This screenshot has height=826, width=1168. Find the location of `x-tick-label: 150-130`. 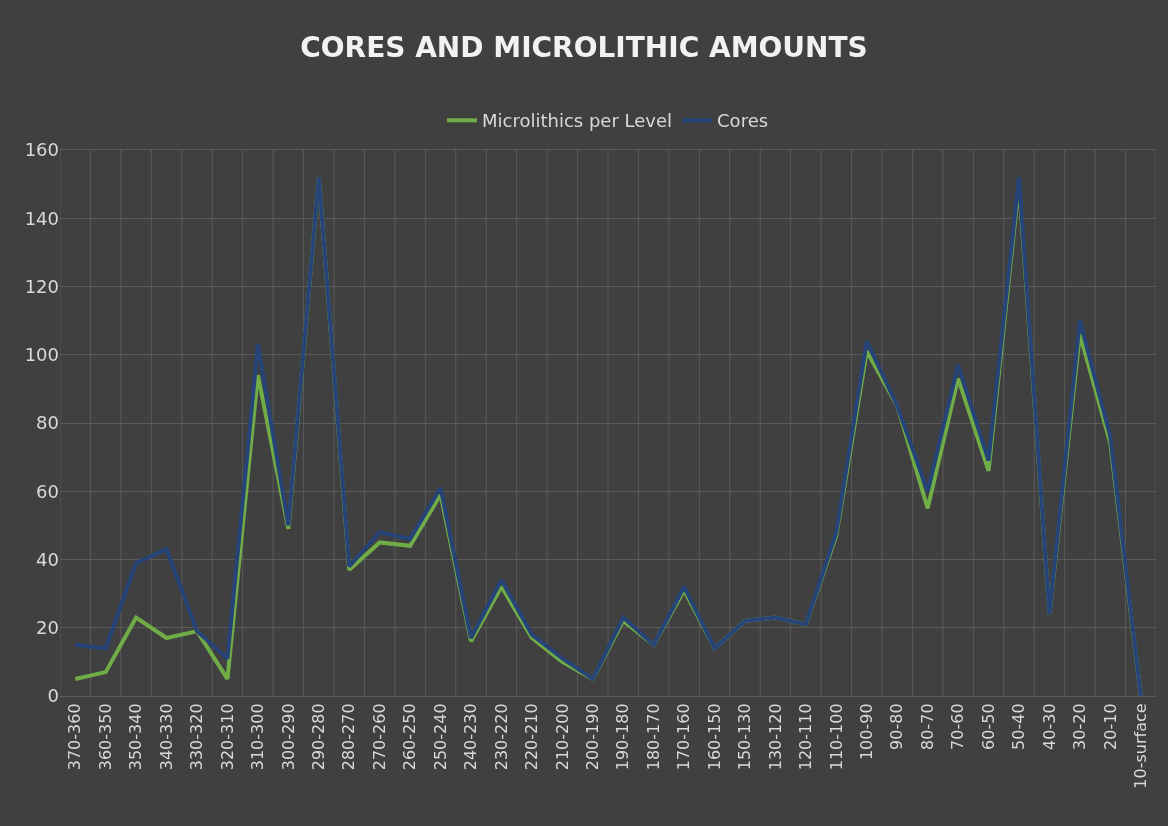

x-tick-label: 150-130 is located at coordinates (745, 737).